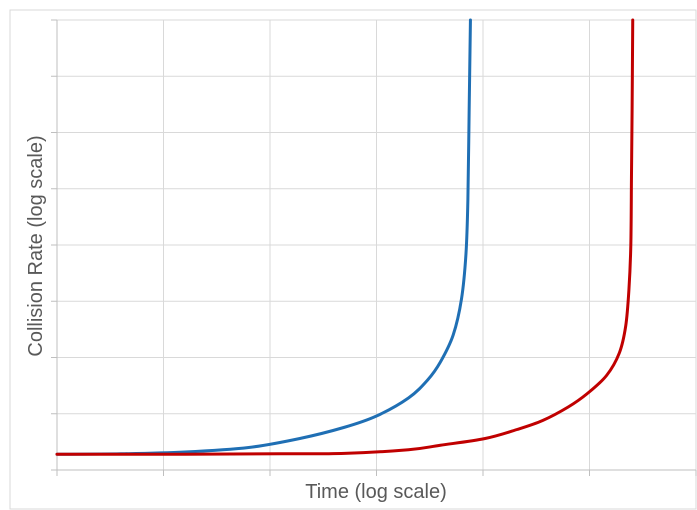 The height and width of the screenshot is (510, 697). What do you see at coordinates (376, 492) in the screenshot?
I see `x-axis-title: Time (log scale)` at bounding box center [376, 492].